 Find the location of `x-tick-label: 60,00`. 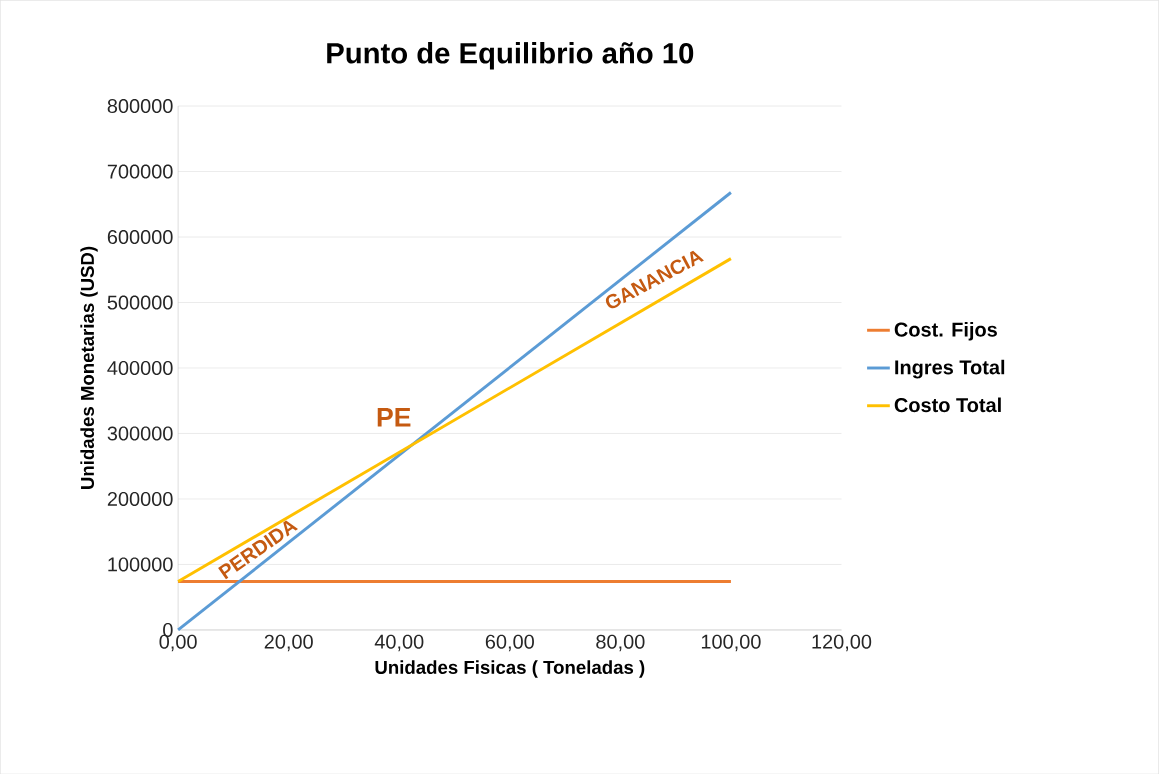

x-tick-label: 60,00 is located at coordinates (509, 642).